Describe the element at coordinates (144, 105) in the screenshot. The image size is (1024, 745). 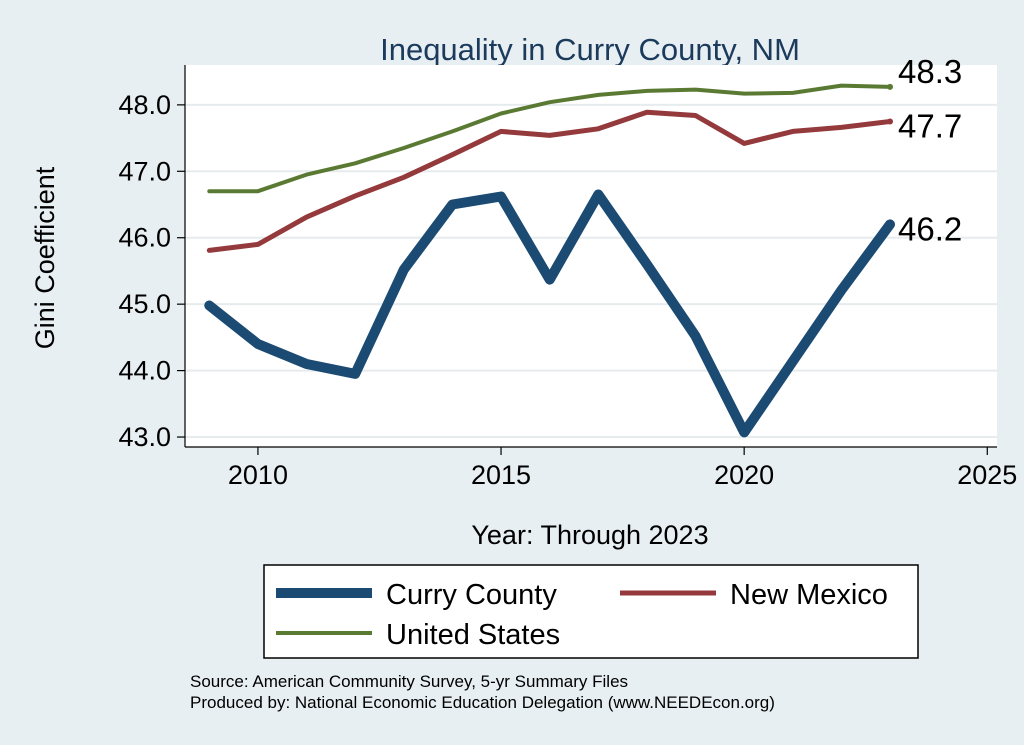
I see `y-tick-label: 48.0` at that location.